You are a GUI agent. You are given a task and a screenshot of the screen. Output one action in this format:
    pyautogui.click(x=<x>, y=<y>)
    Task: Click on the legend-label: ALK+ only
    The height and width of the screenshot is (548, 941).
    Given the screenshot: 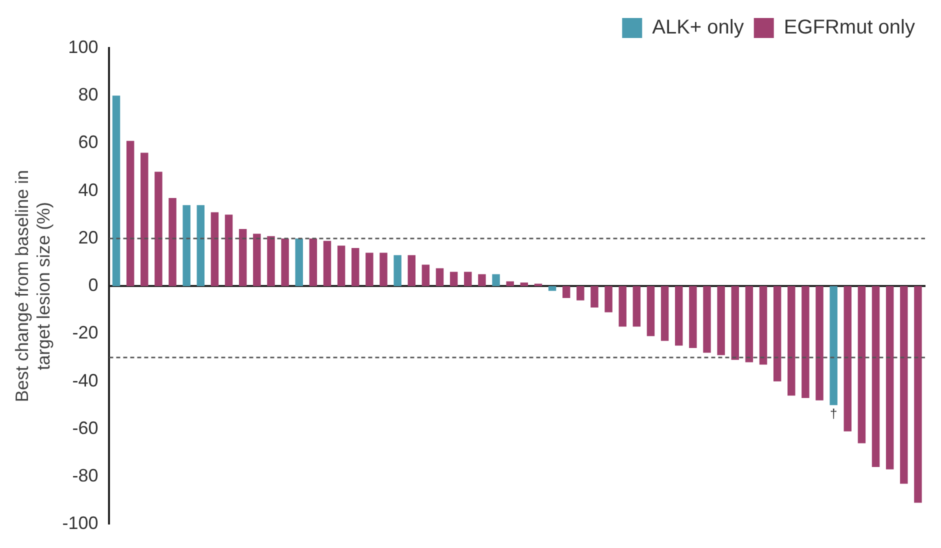 What is the action you would take?
    pyautogui.click(x=698, y=27)
    